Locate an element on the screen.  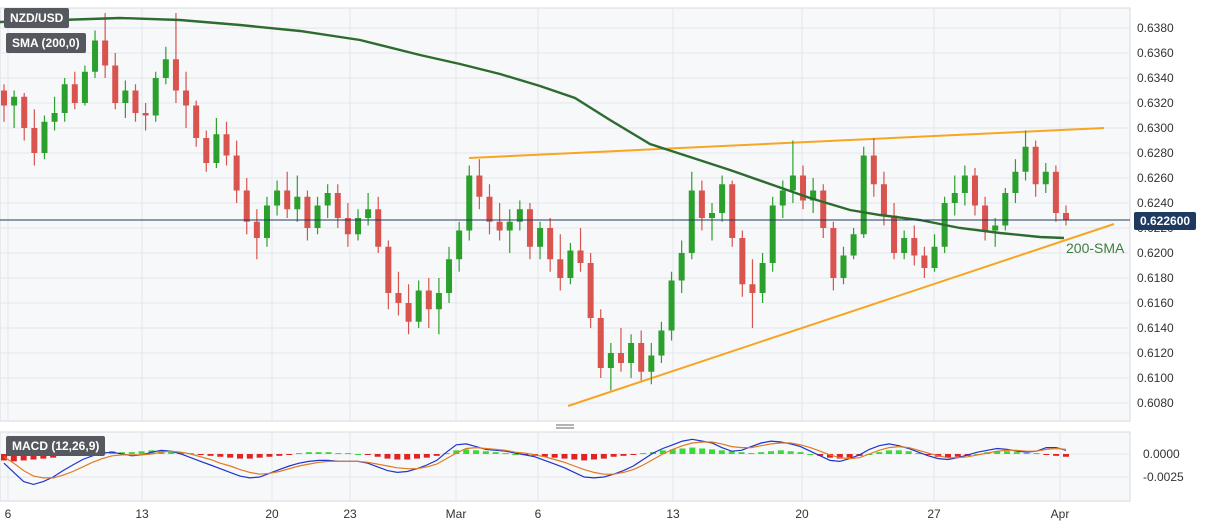
macd-line is located at coordinates (535, 462).